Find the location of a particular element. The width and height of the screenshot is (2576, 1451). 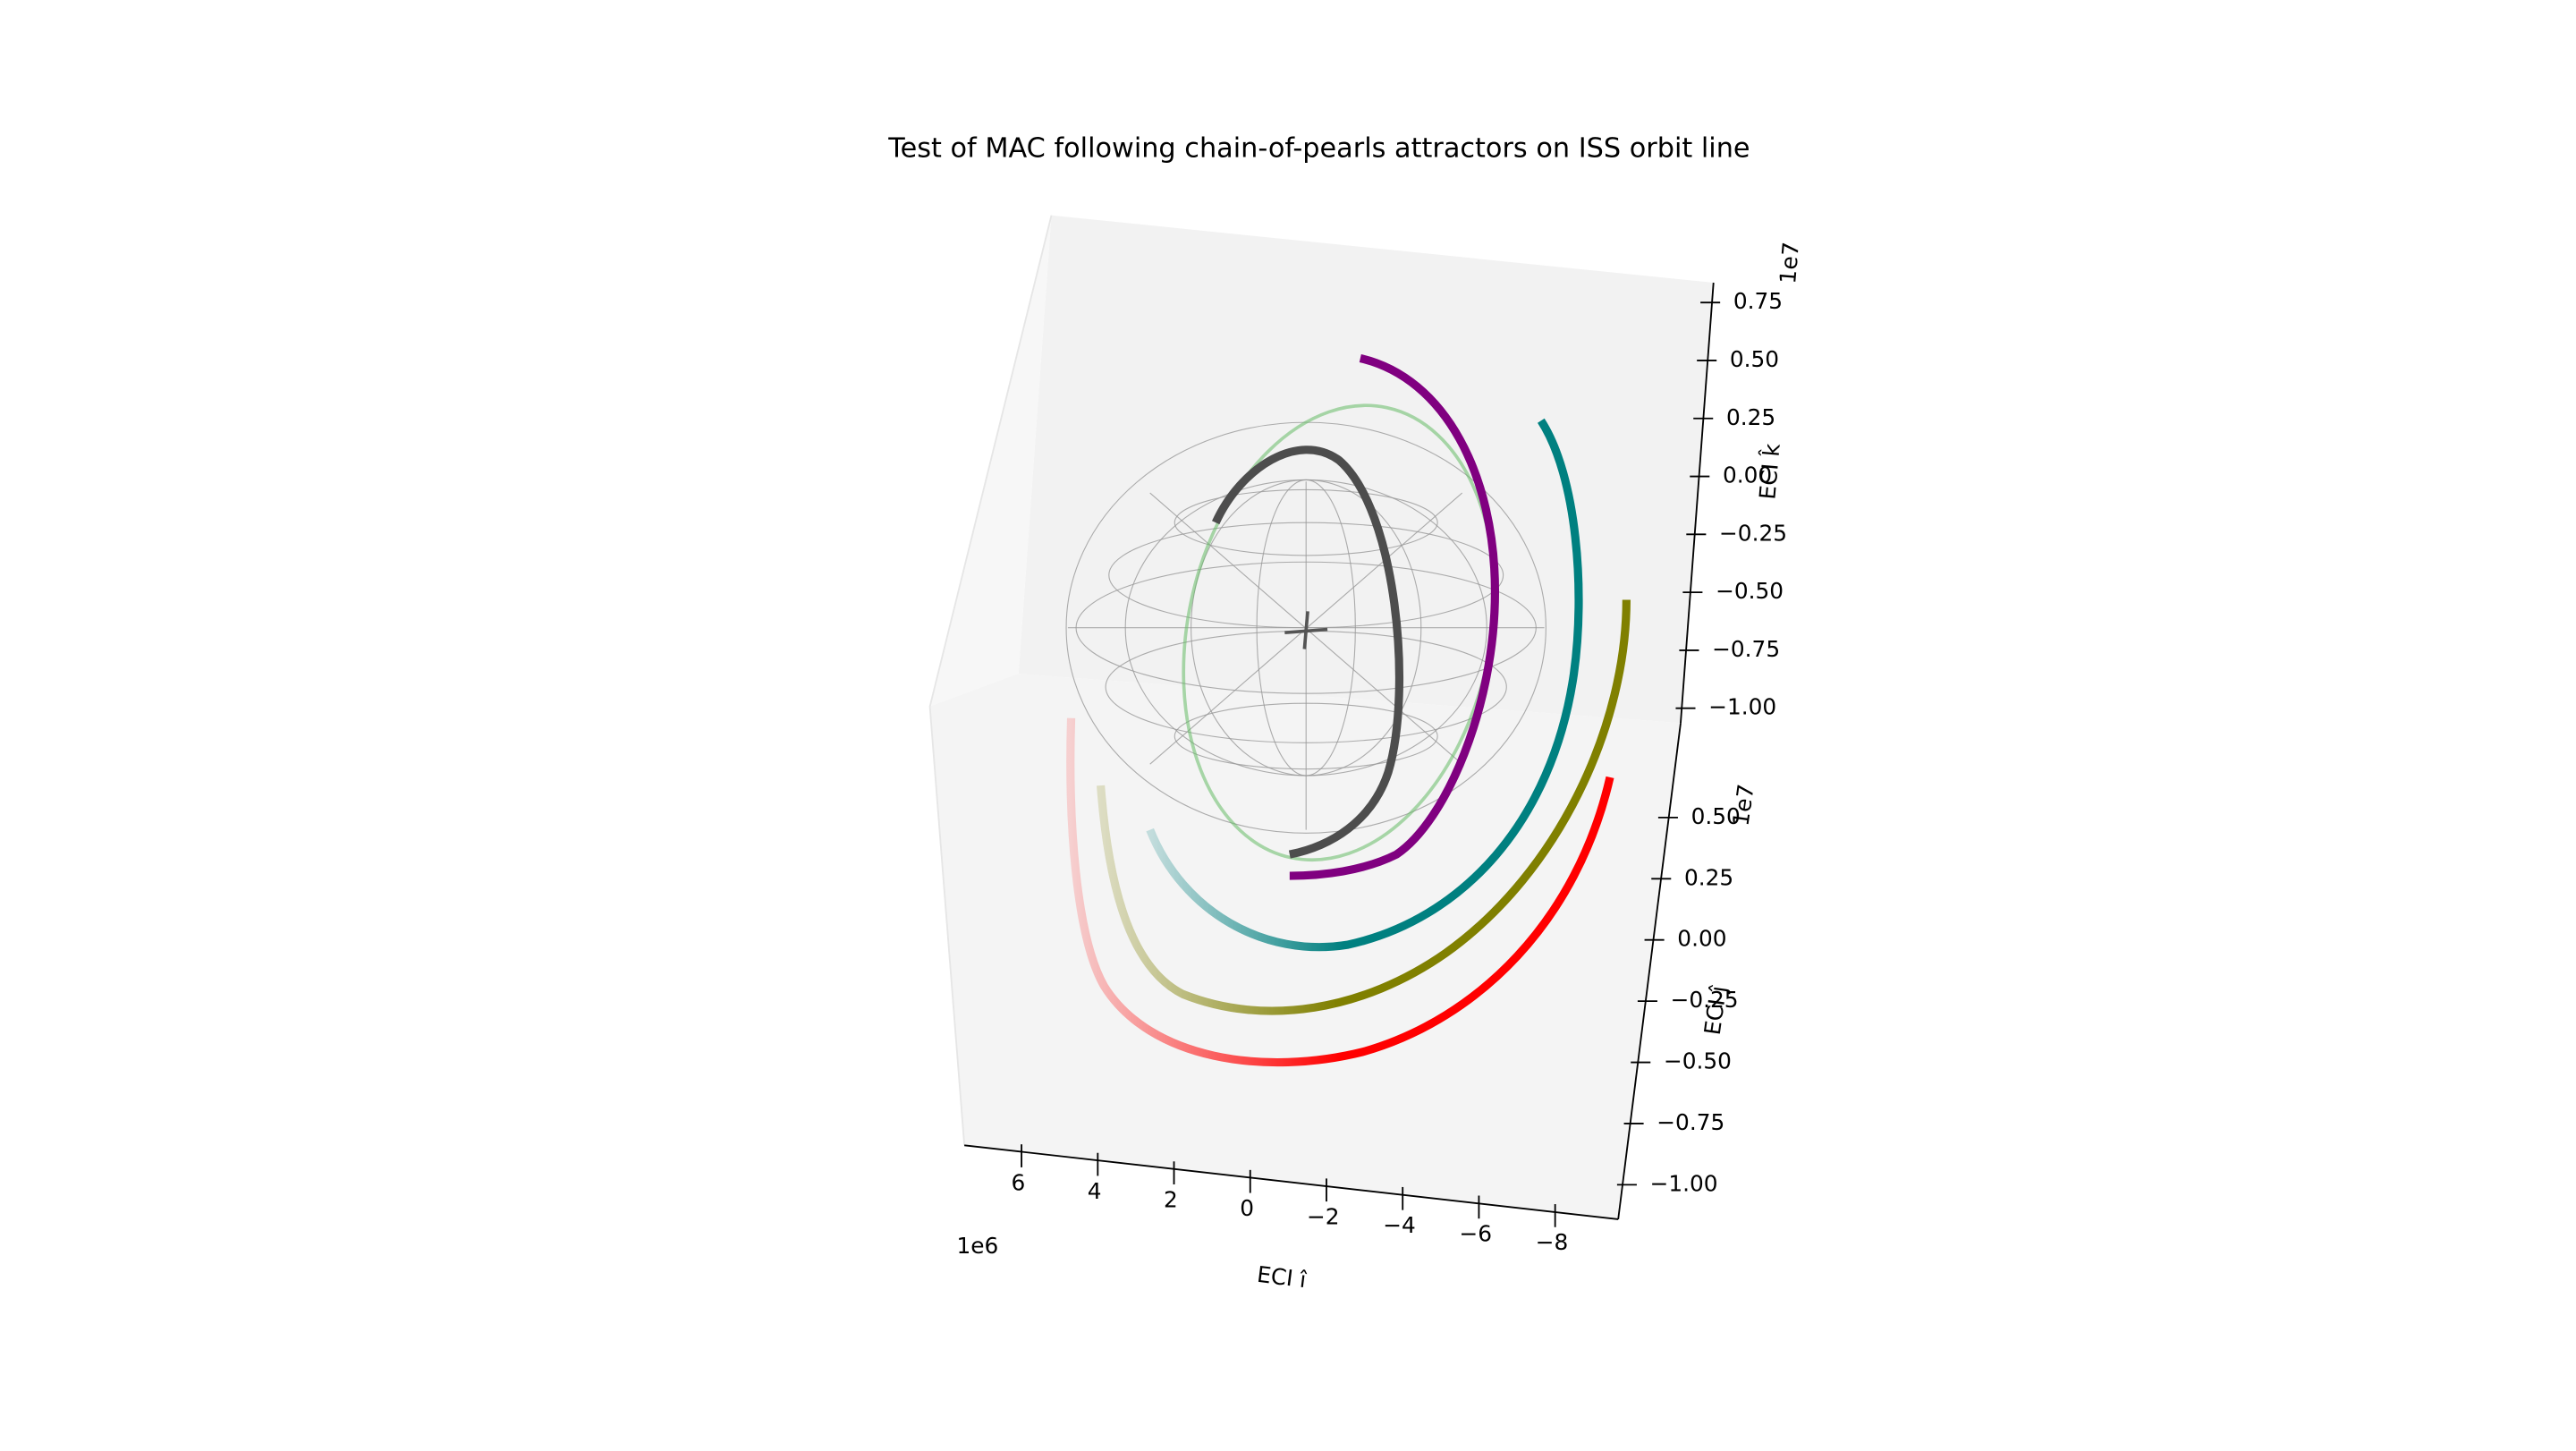

trajectory-gray is located at coordinates (1308, 652).